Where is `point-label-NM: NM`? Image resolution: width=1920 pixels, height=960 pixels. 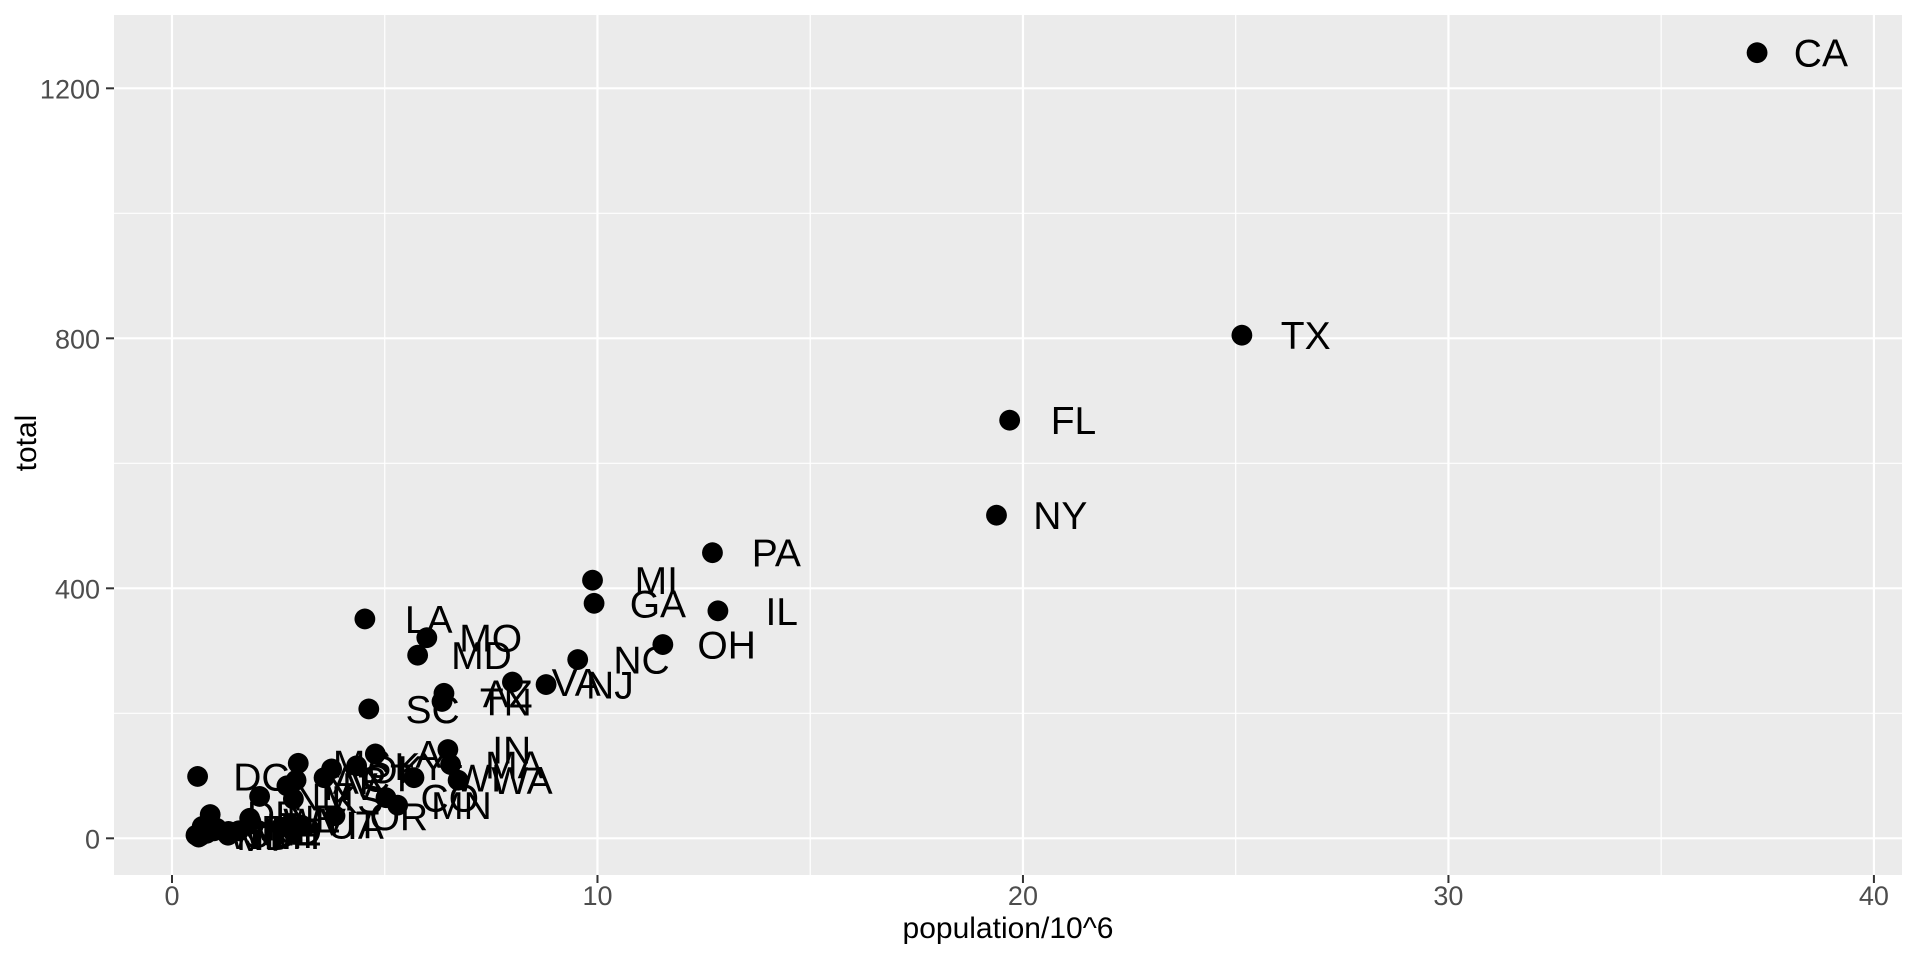
point-label-NM: NM is located at coordinates (323, 797).